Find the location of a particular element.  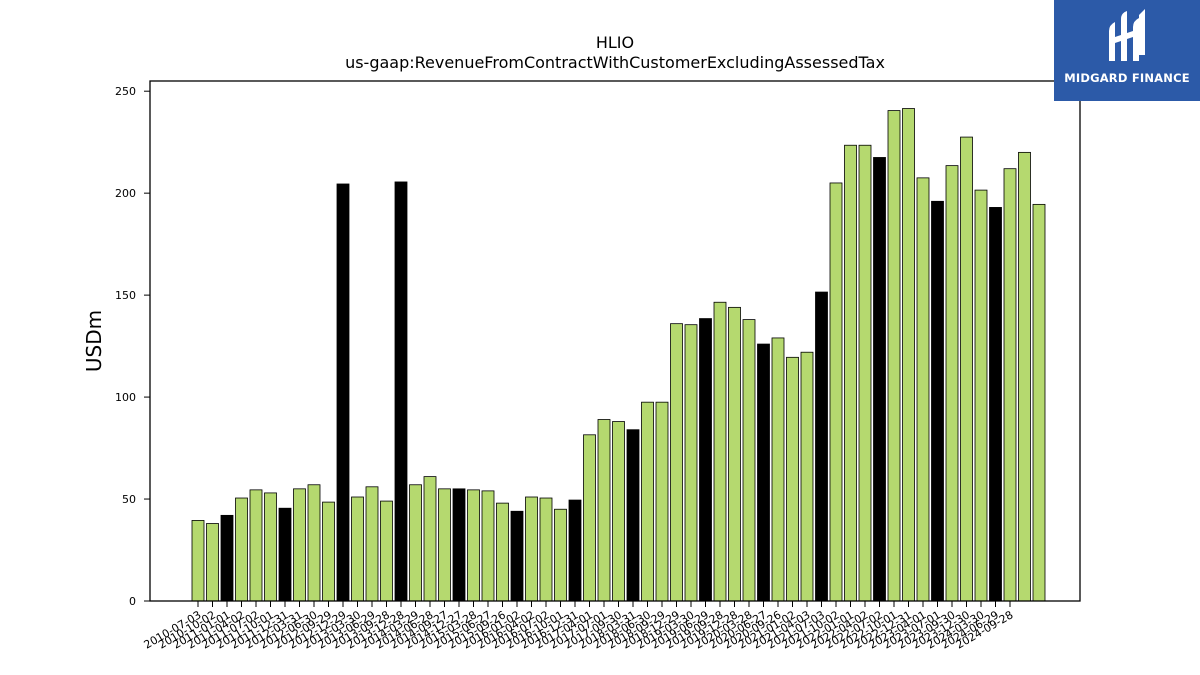

y-axis: 0 50 100 150 200 250 is located at coordinates (132, 346).